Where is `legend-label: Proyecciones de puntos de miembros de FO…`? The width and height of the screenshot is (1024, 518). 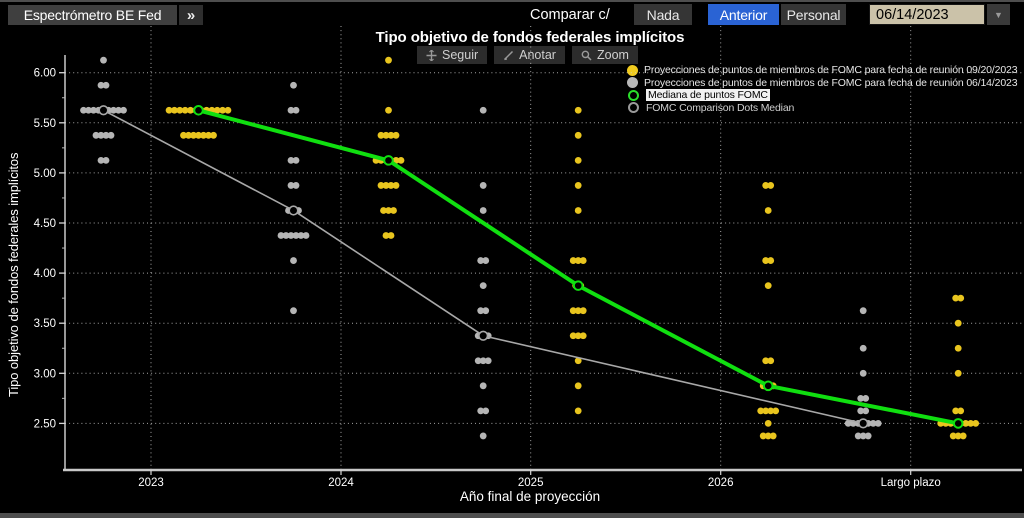
legend-label: Proyecciones de puntos de miembros de FO… is located at coordinates (831, 70).